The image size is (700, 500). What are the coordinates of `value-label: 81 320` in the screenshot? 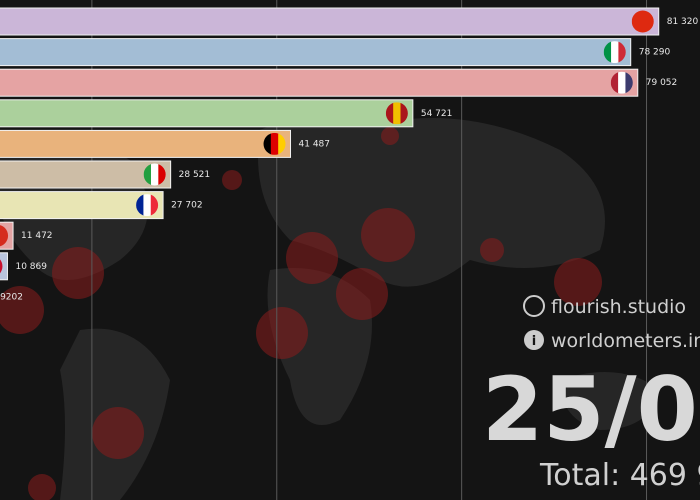 It's located at (683, 22).